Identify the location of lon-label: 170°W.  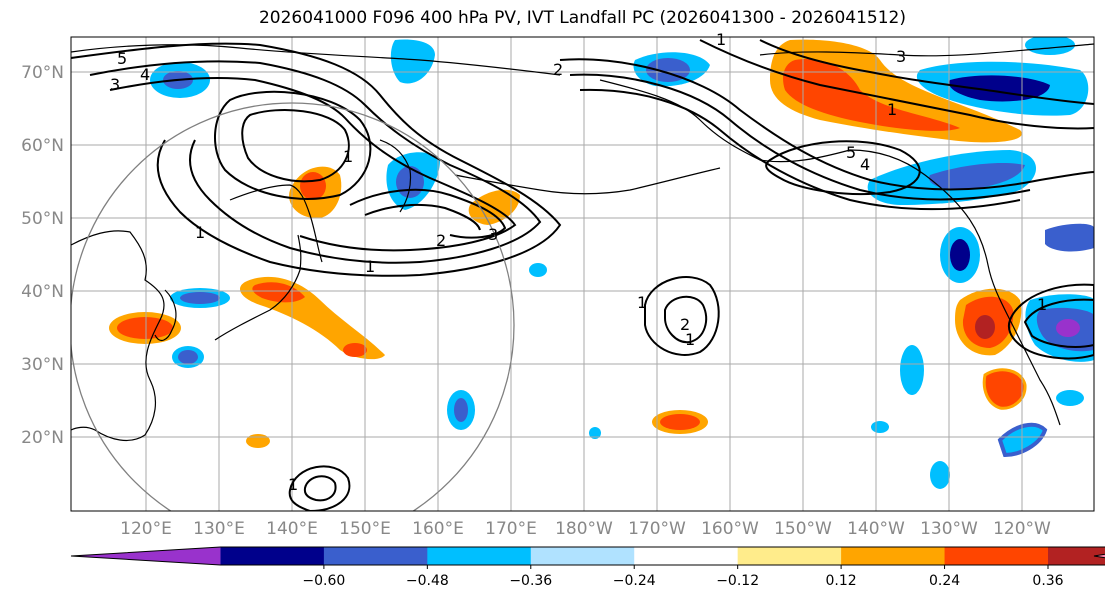
(657, 529).